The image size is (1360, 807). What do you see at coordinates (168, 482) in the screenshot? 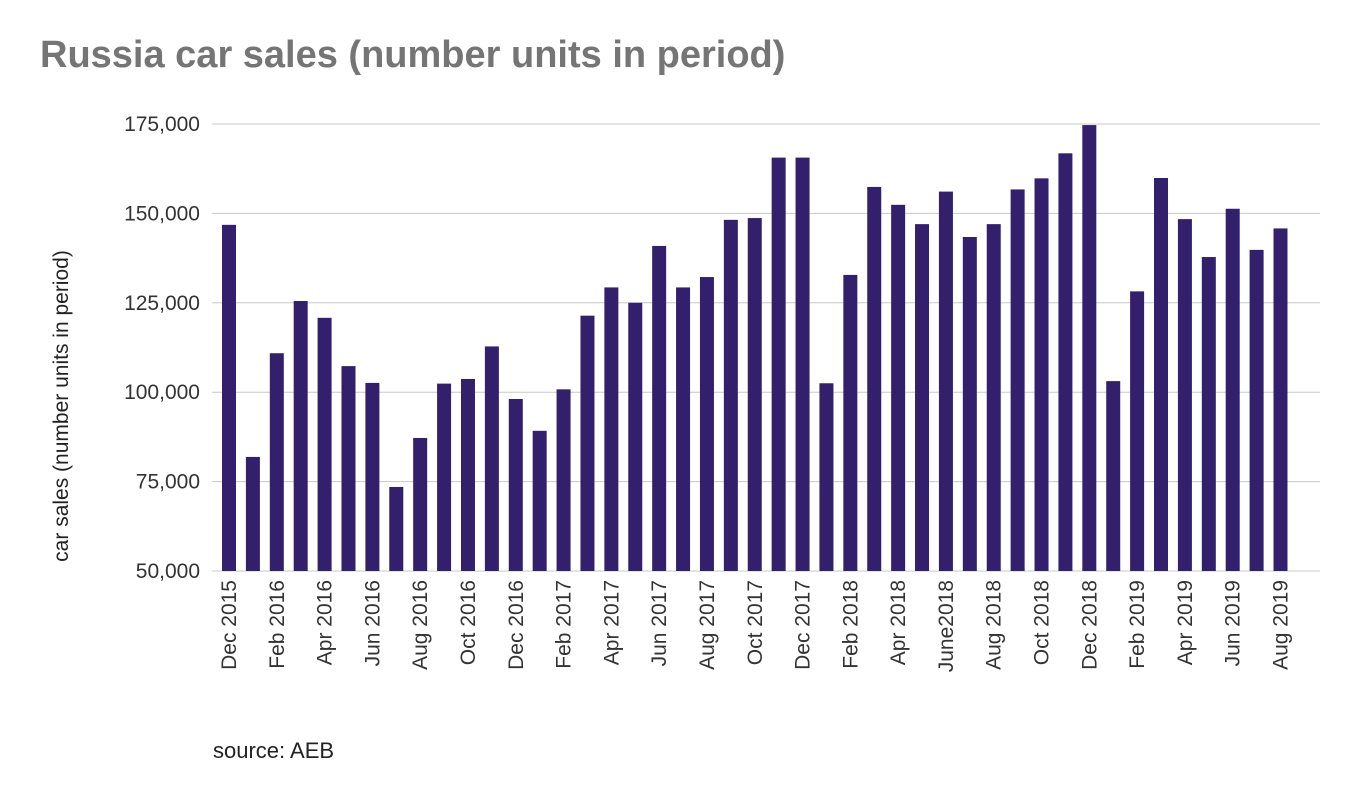
I see `y-tick-label: 75,000` at bounding box center [168, 482].